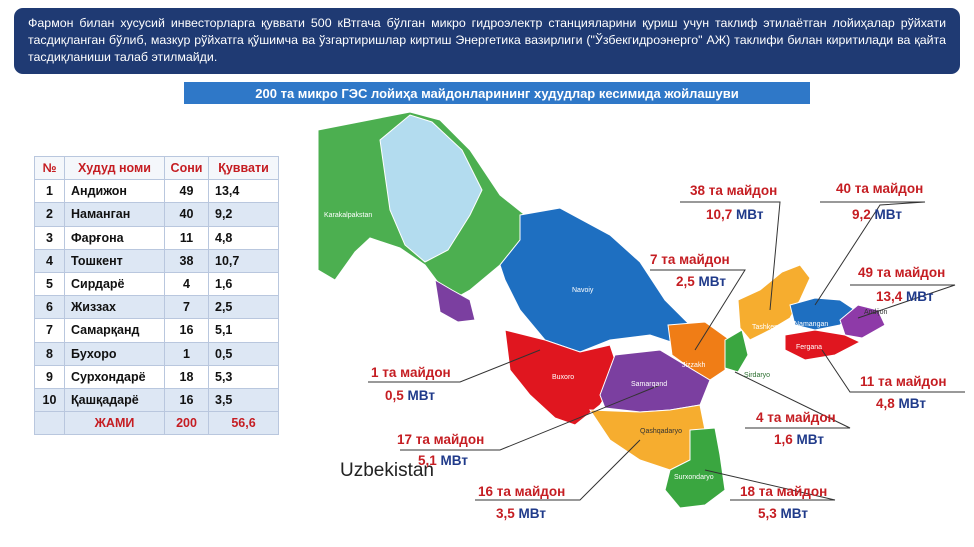  I want to click on cell-power: 2,5, so click(243, 307).